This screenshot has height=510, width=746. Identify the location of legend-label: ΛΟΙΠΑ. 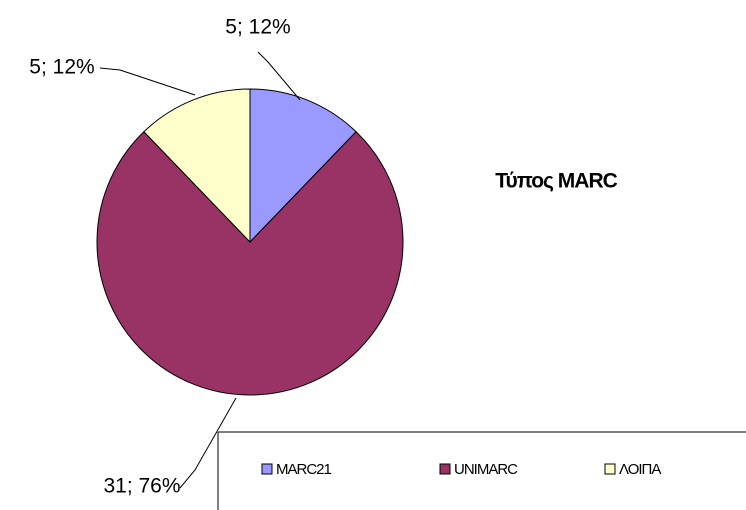
(640, 469).